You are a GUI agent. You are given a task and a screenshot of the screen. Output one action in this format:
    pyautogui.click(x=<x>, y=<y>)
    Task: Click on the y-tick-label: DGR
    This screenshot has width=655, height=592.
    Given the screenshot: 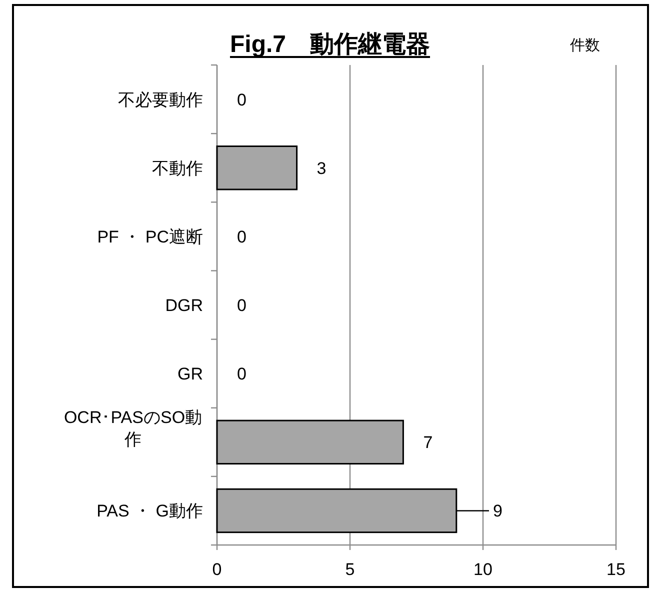 What is the action you would take?
    pyautogui.click(x=184, y=305)
    